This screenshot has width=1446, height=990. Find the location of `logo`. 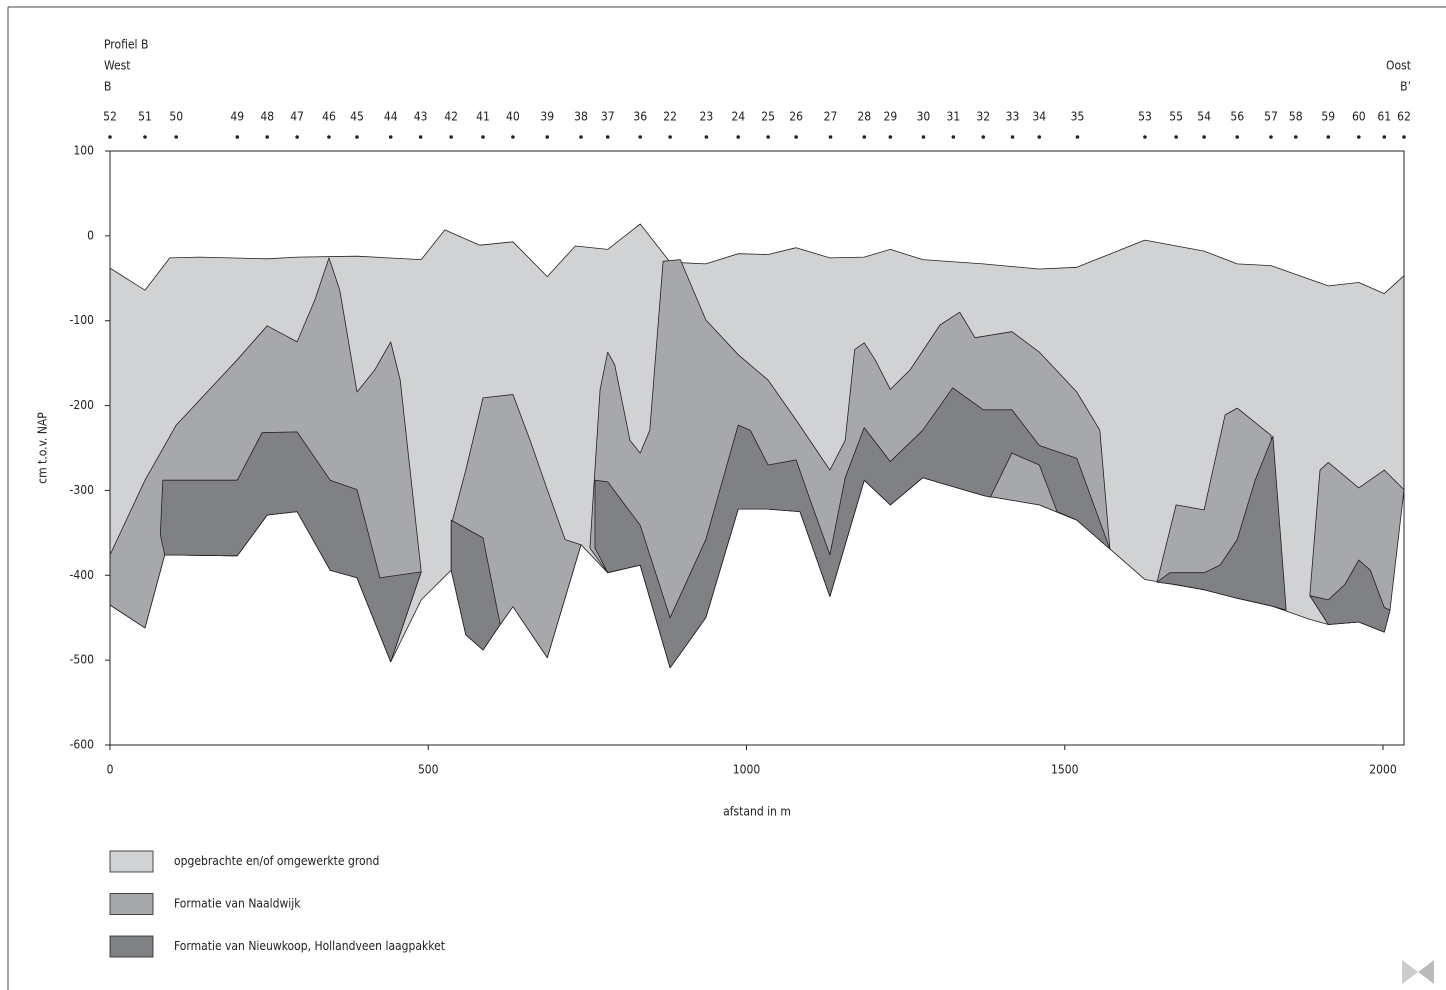

logo is located at coordinates (1418, 972).